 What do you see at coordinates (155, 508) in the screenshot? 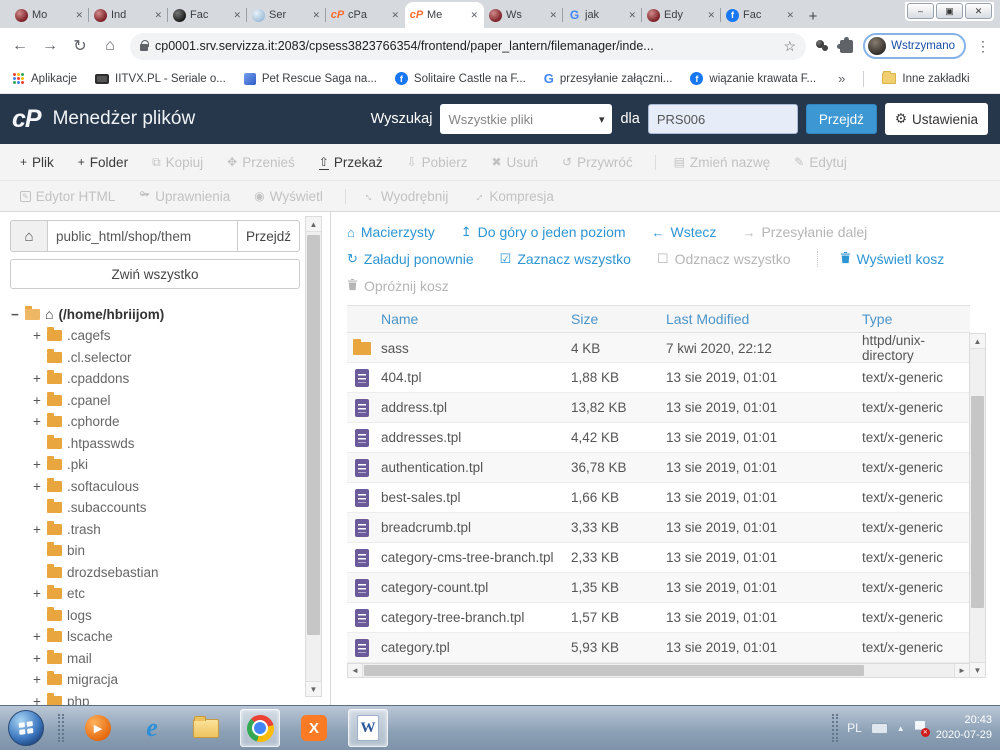
I see `tree-item: .subaccounts` at bounding box center [155, 508].